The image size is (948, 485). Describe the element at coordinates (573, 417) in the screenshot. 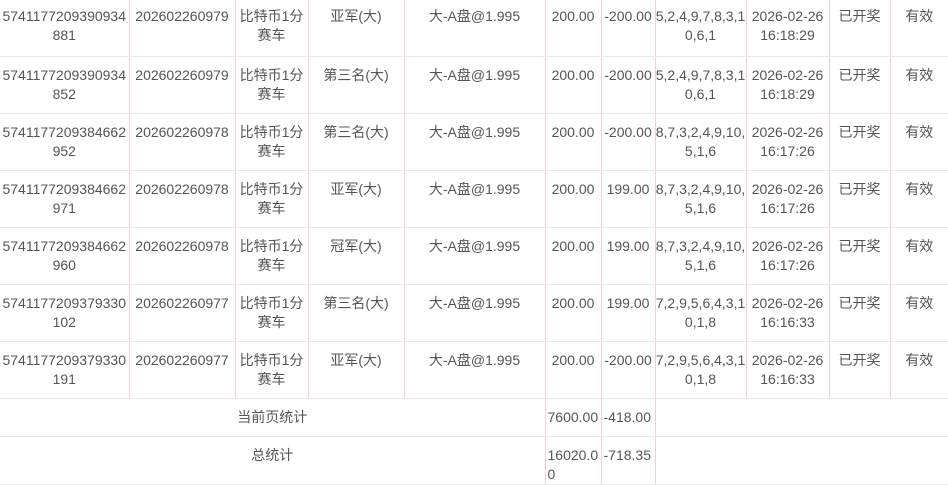

I see `summary-amount: 7600.00` at that location.